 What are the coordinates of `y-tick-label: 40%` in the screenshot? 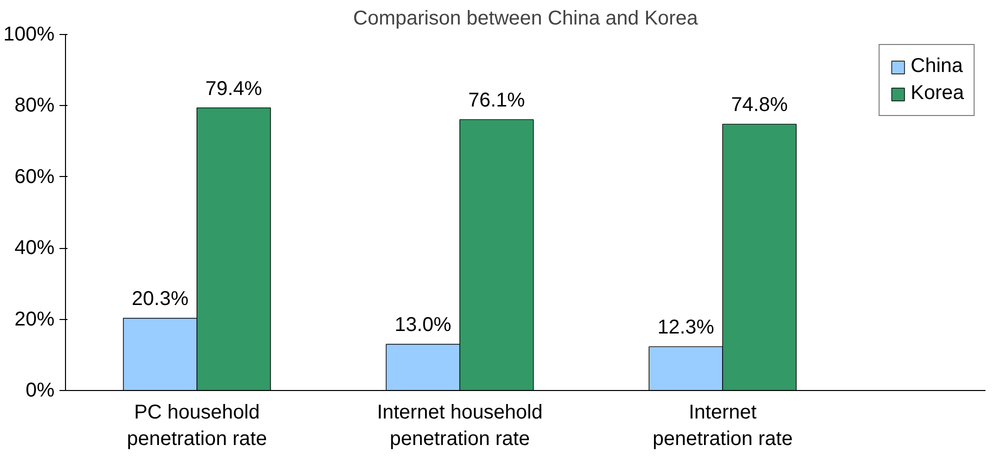 It's located at (34, 248).